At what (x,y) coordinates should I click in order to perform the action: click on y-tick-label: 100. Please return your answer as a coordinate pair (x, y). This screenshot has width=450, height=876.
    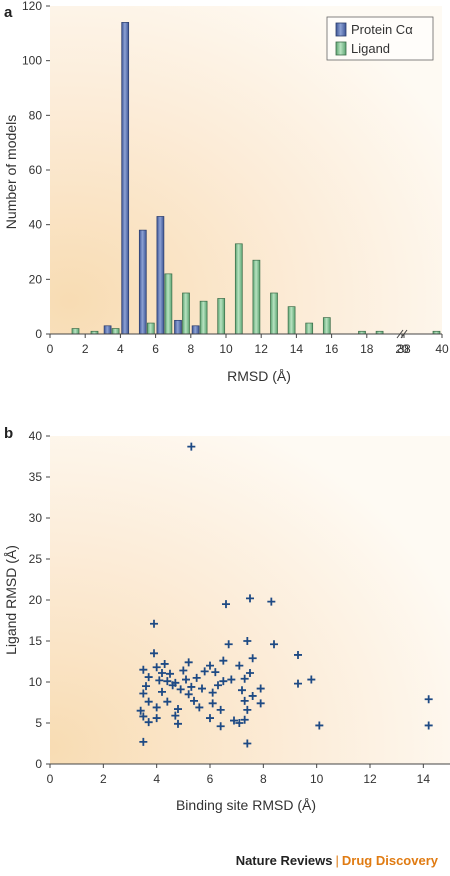
    Looking at the image, I should click on (32, 61).